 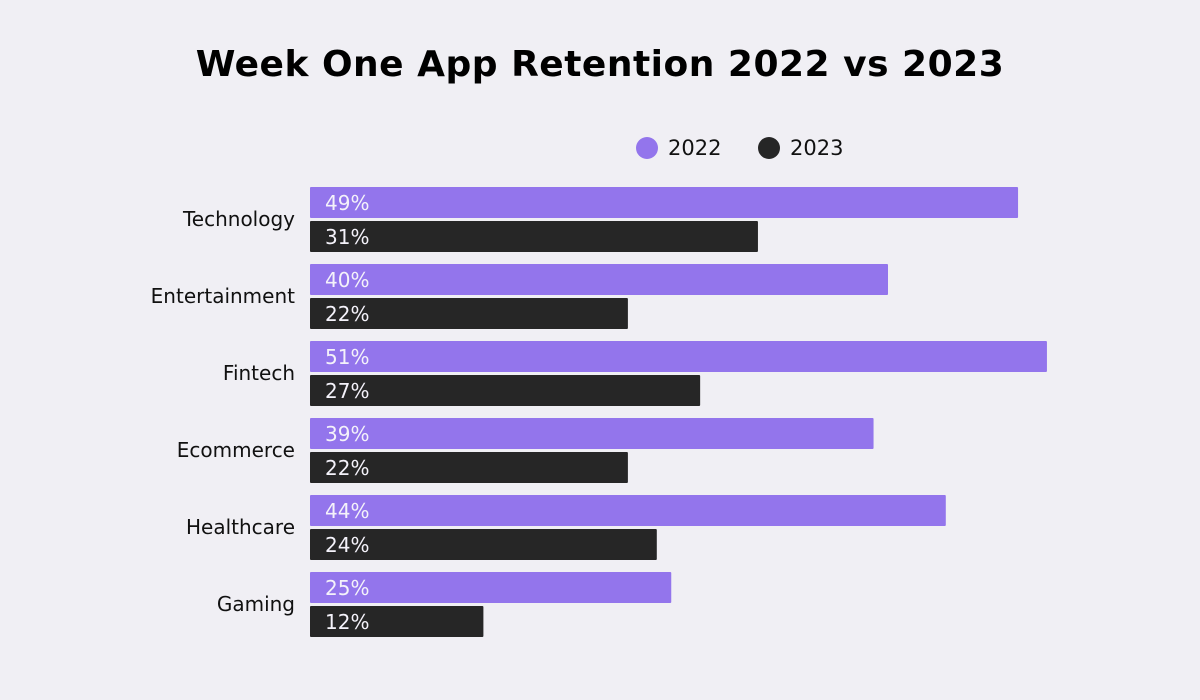 What do you see at coordinates (592, 433) in the screenshot?
I see `bar-2022-ecommerce` at bounding box center [592, 433].